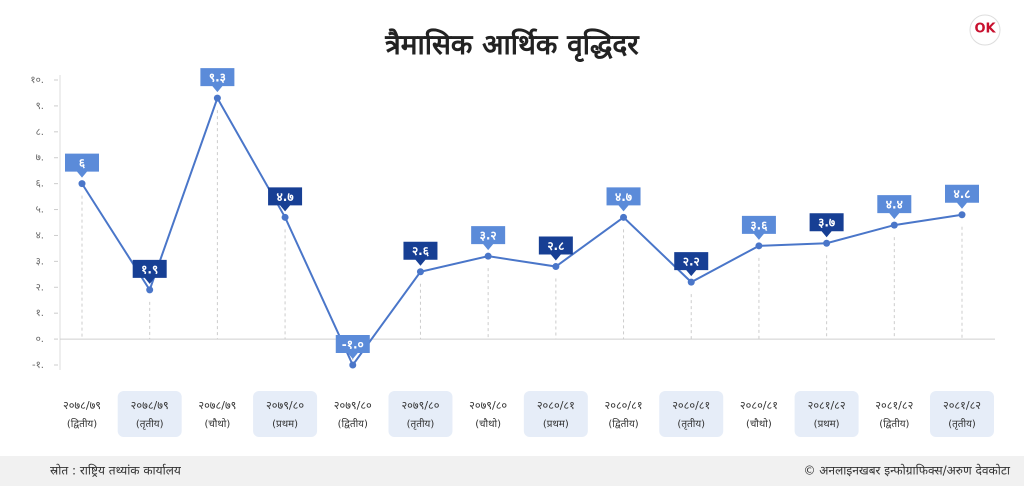 The width and height of the screenshot is (1024, 500). I want to click on y-tick-label: ९., so click(40, 106).